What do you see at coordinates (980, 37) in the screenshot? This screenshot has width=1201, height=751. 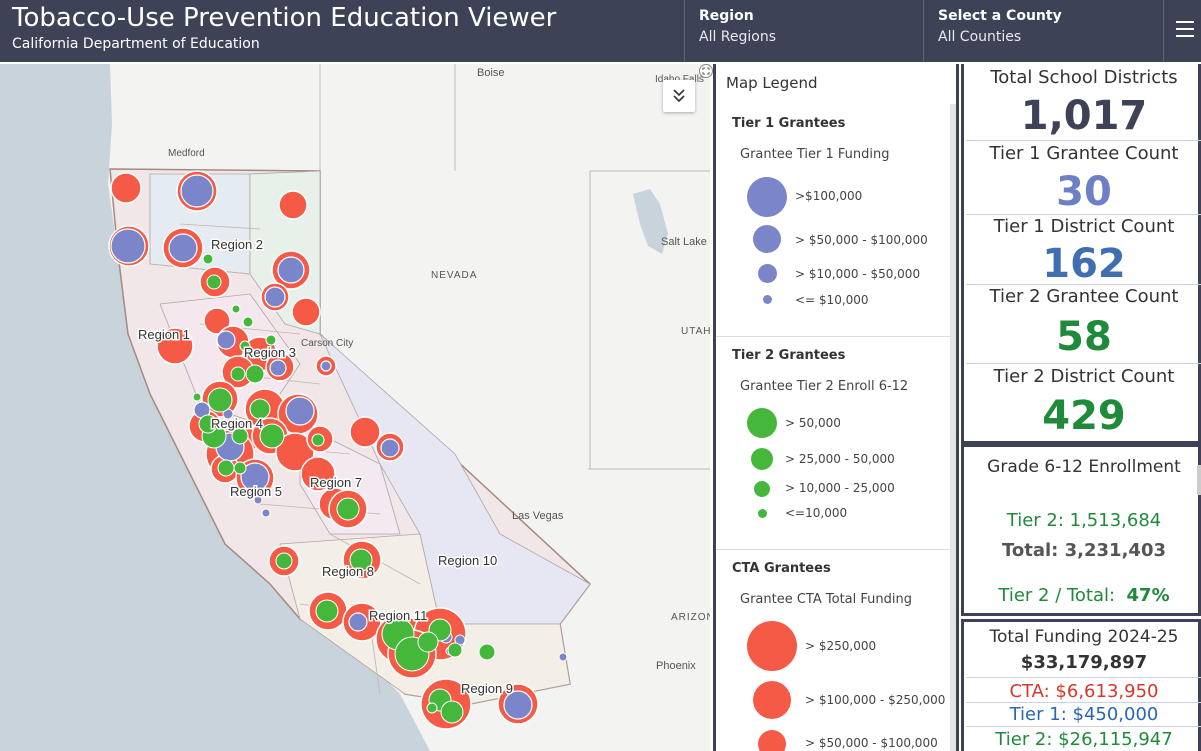 I see `county-selector-value: All Counties` at bounding box center [980, 37].